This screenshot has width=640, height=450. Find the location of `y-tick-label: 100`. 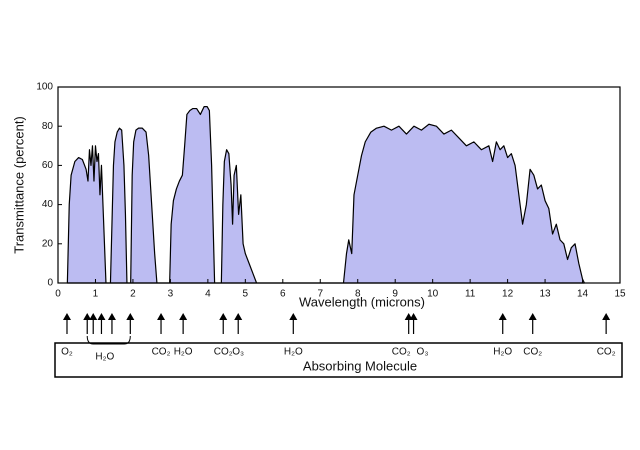

y-tick-label: 100 is located at coordinates (44, 87).